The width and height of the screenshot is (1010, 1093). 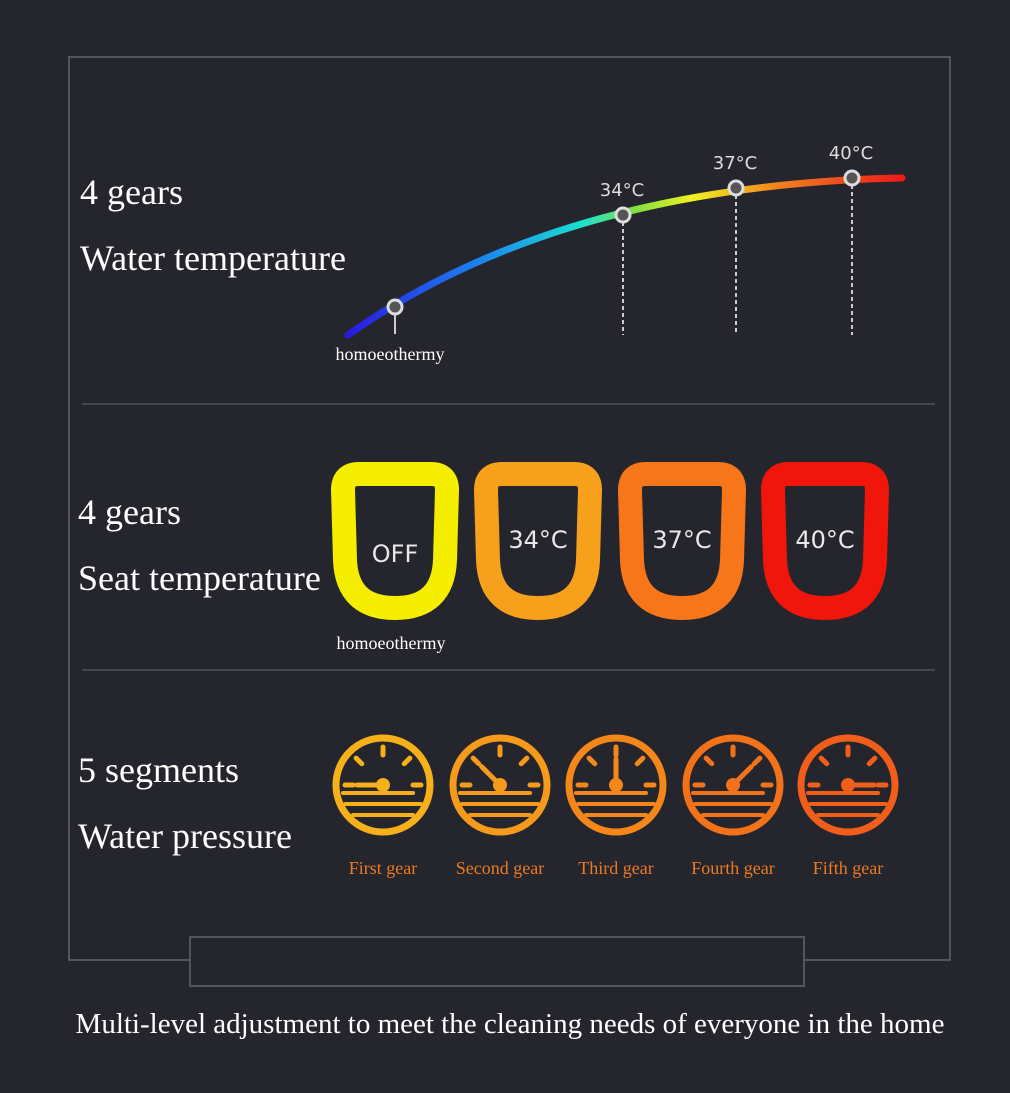 What do you see at coordinates (625, 256) in the screenshot?
I see `temperature-curve` at bounding box center [625, 256].